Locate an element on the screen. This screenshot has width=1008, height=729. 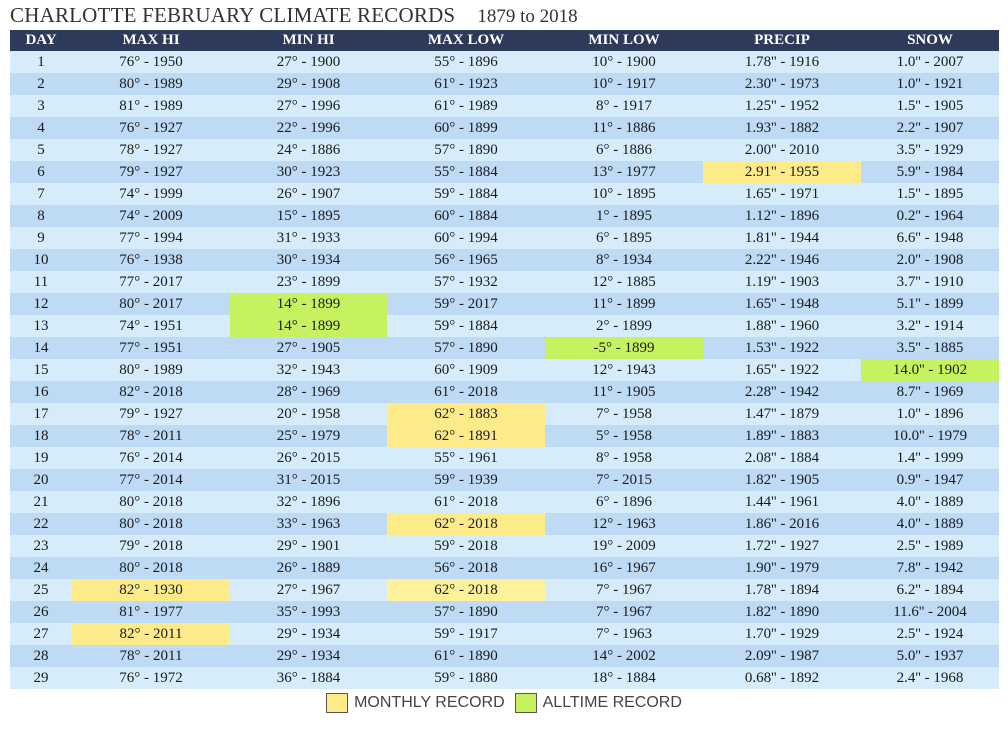
cell-day: 13 is located at coordinates (41, 326).